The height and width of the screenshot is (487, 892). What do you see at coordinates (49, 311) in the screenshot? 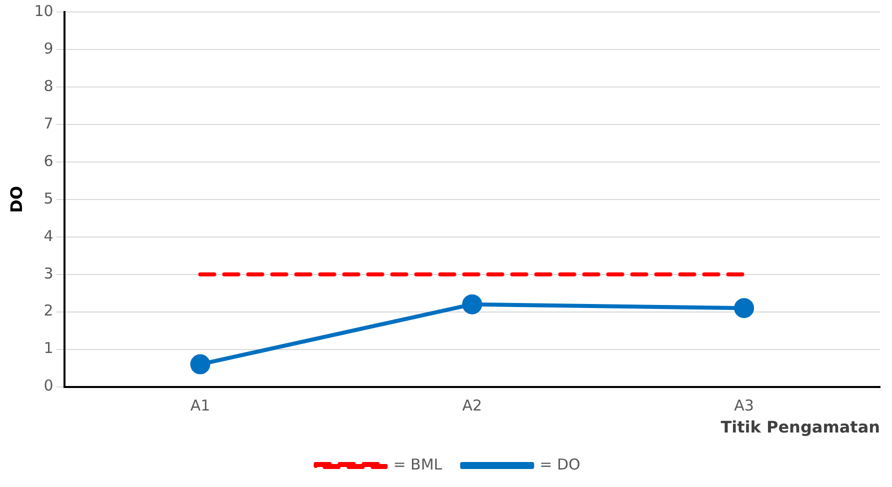
I see `y-tick-label: 2` at bounding box center [49, 311].